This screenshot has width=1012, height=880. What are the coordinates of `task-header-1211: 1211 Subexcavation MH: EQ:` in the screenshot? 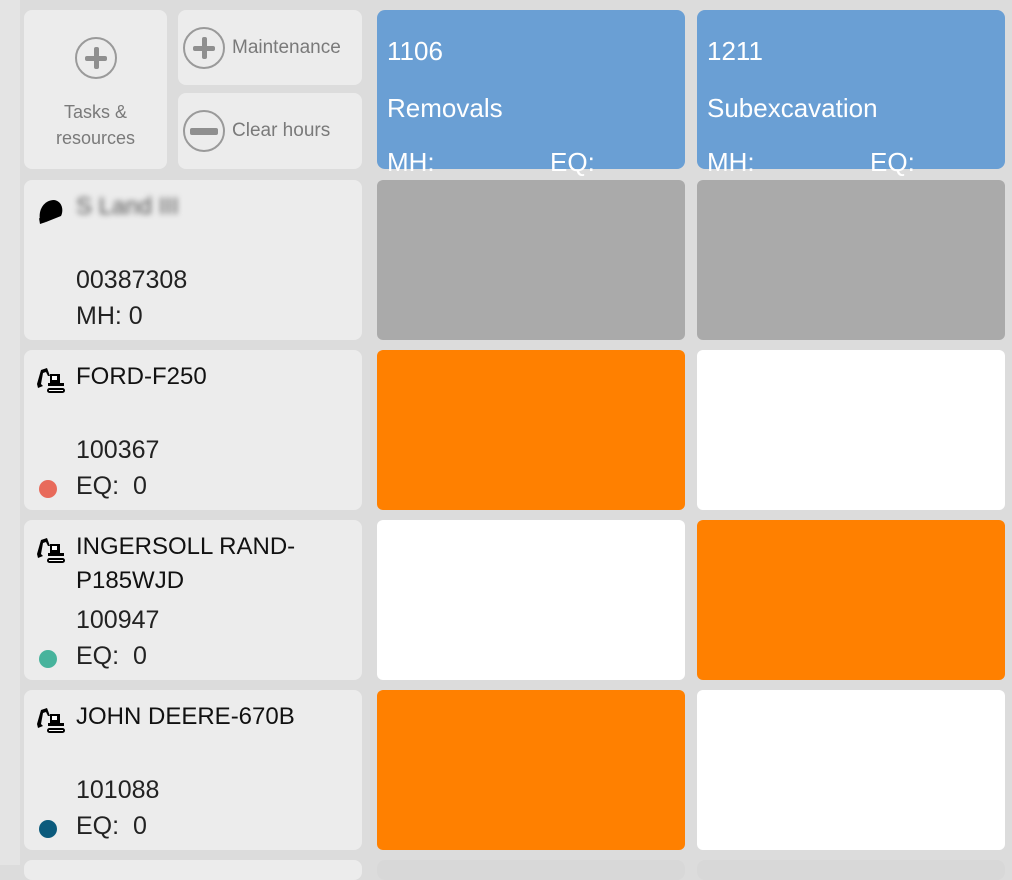 It's located at (851, 93).